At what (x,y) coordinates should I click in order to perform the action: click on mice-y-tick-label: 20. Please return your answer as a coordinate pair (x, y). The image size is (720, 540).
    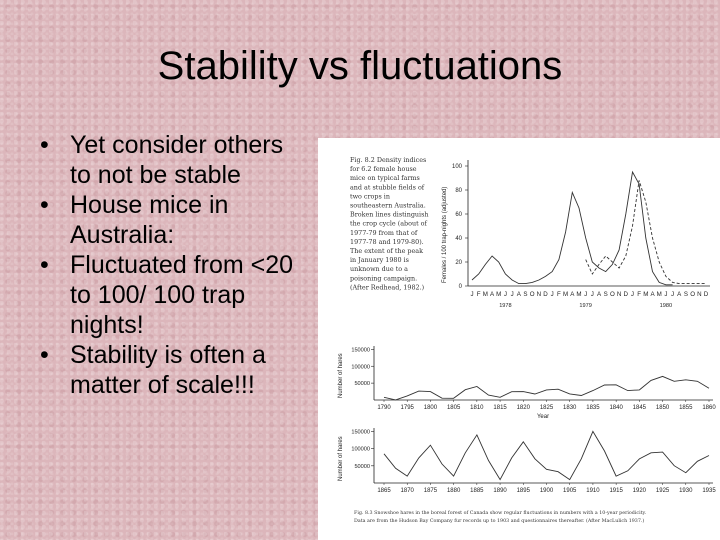
    Looking at the image, I should click on (458, 263).